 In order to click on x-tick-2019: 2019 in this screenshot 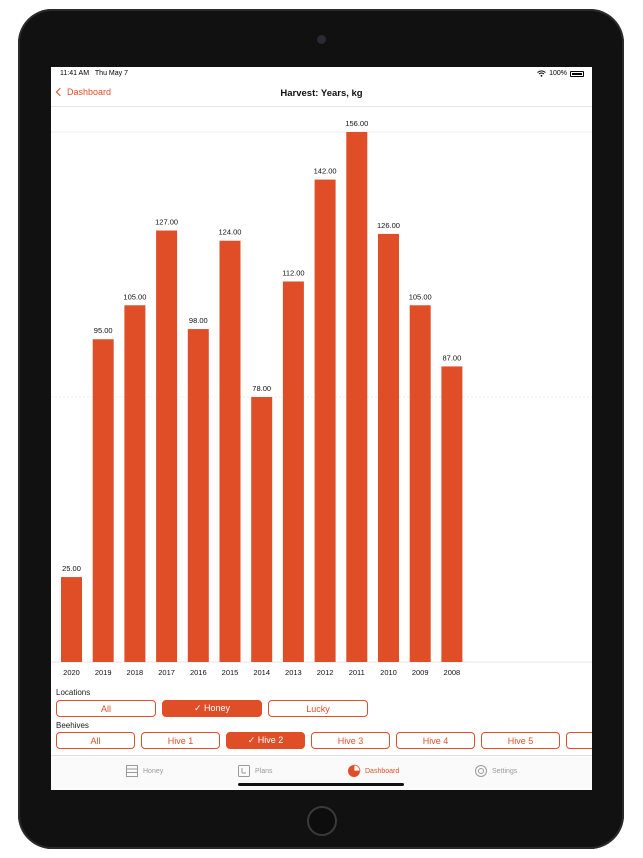, I will do `click(103, 672)`.